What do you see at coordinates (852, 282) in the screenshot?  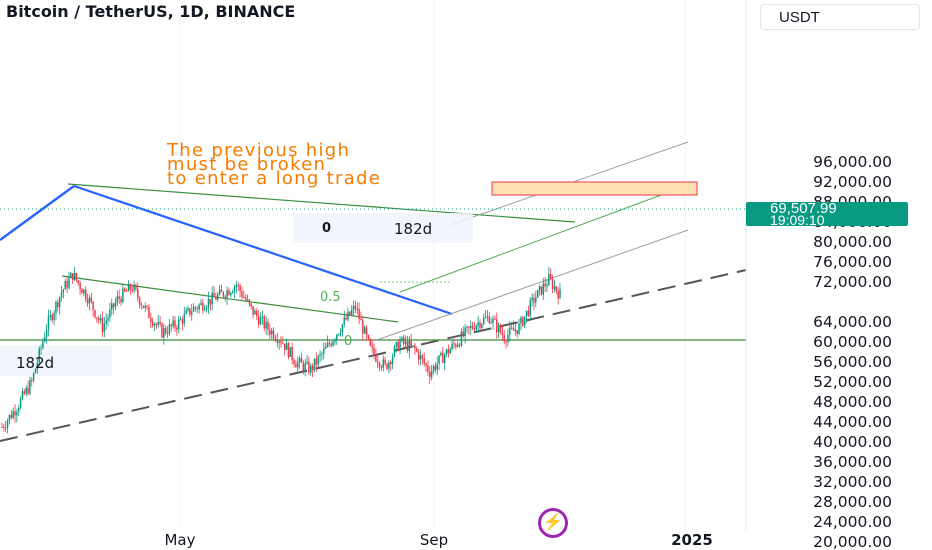 I see `price-tick-label: 72,000.00` at bounding box center [852, 282].